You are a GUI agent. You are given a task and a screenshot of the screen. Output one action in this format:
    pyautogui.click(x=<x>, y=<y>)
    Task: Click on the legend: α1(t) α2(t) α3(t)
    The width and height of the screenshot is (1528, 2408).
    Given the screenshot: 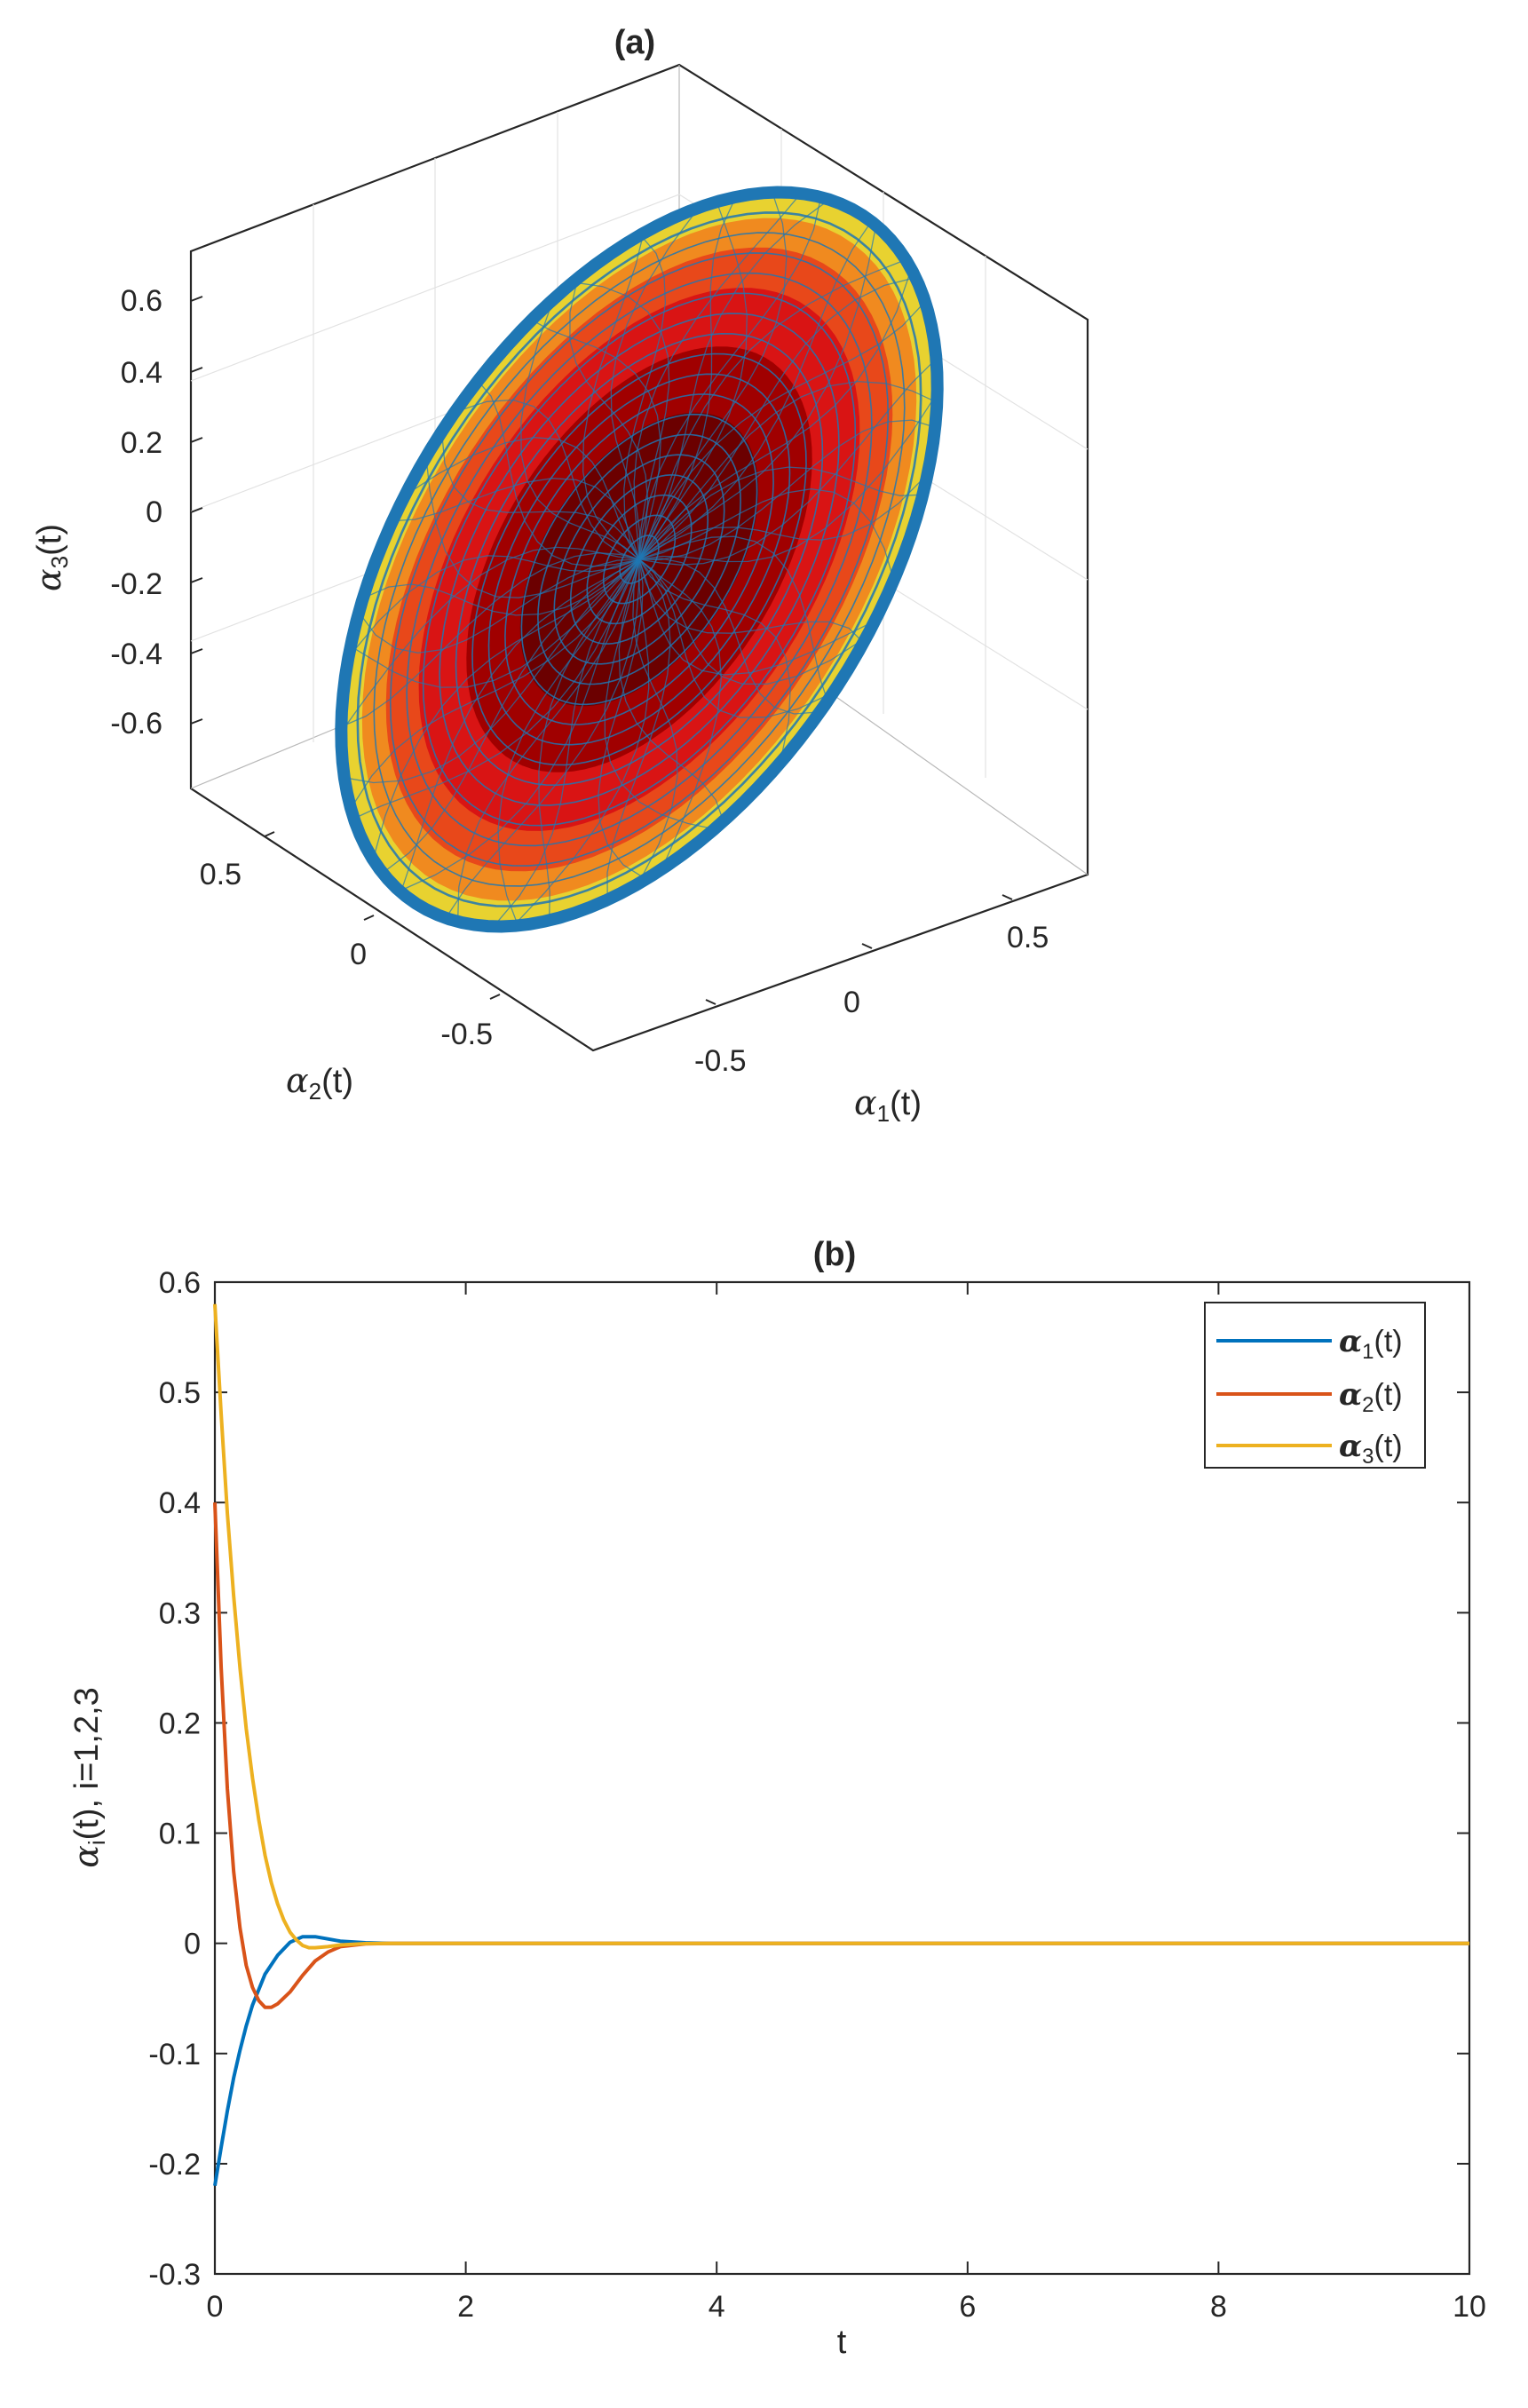 What is the action you would take?
    pyautogui.click(x=1315, y=1385)
    